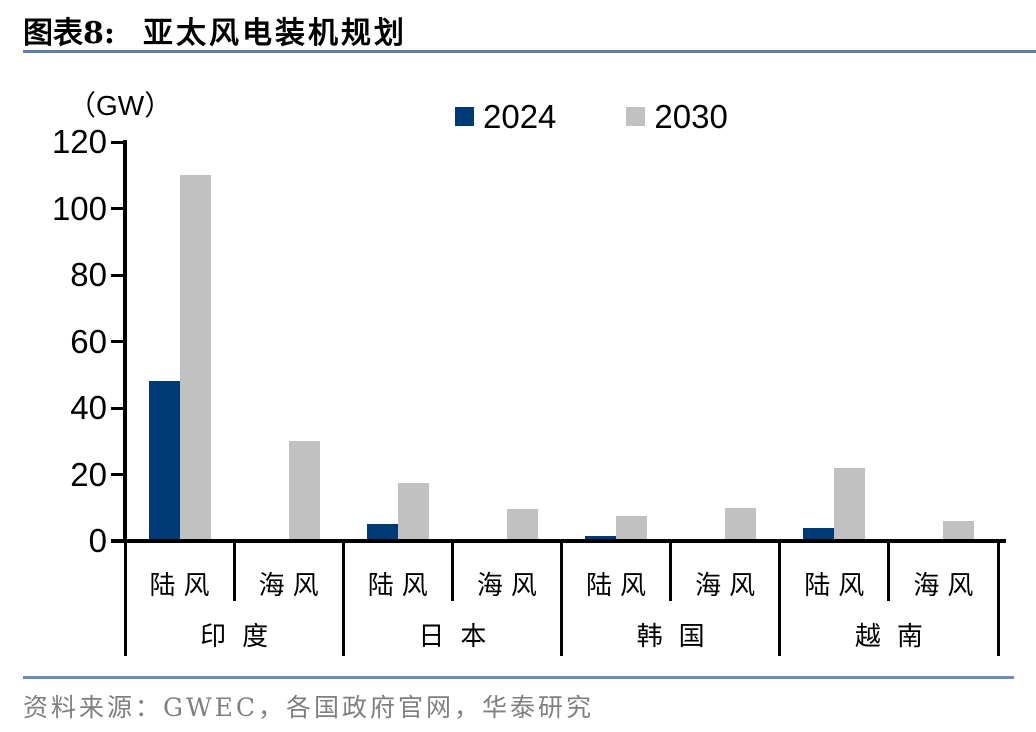  What do you see at coordinates (120, 105) in the screenshot?
I see `y-axis-unit-label: （GW）` at bounding box center [120, 105].